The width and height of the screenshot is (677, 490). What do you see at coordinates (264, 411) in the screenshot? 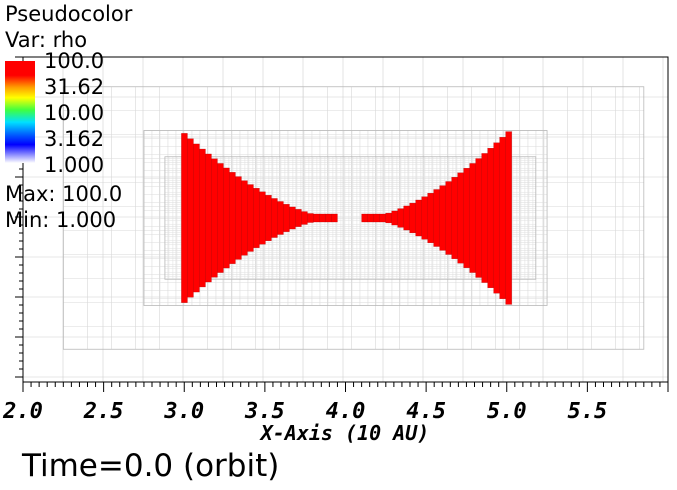
I see `x-tick-label: 3.5` at bounding box center [264, 411].